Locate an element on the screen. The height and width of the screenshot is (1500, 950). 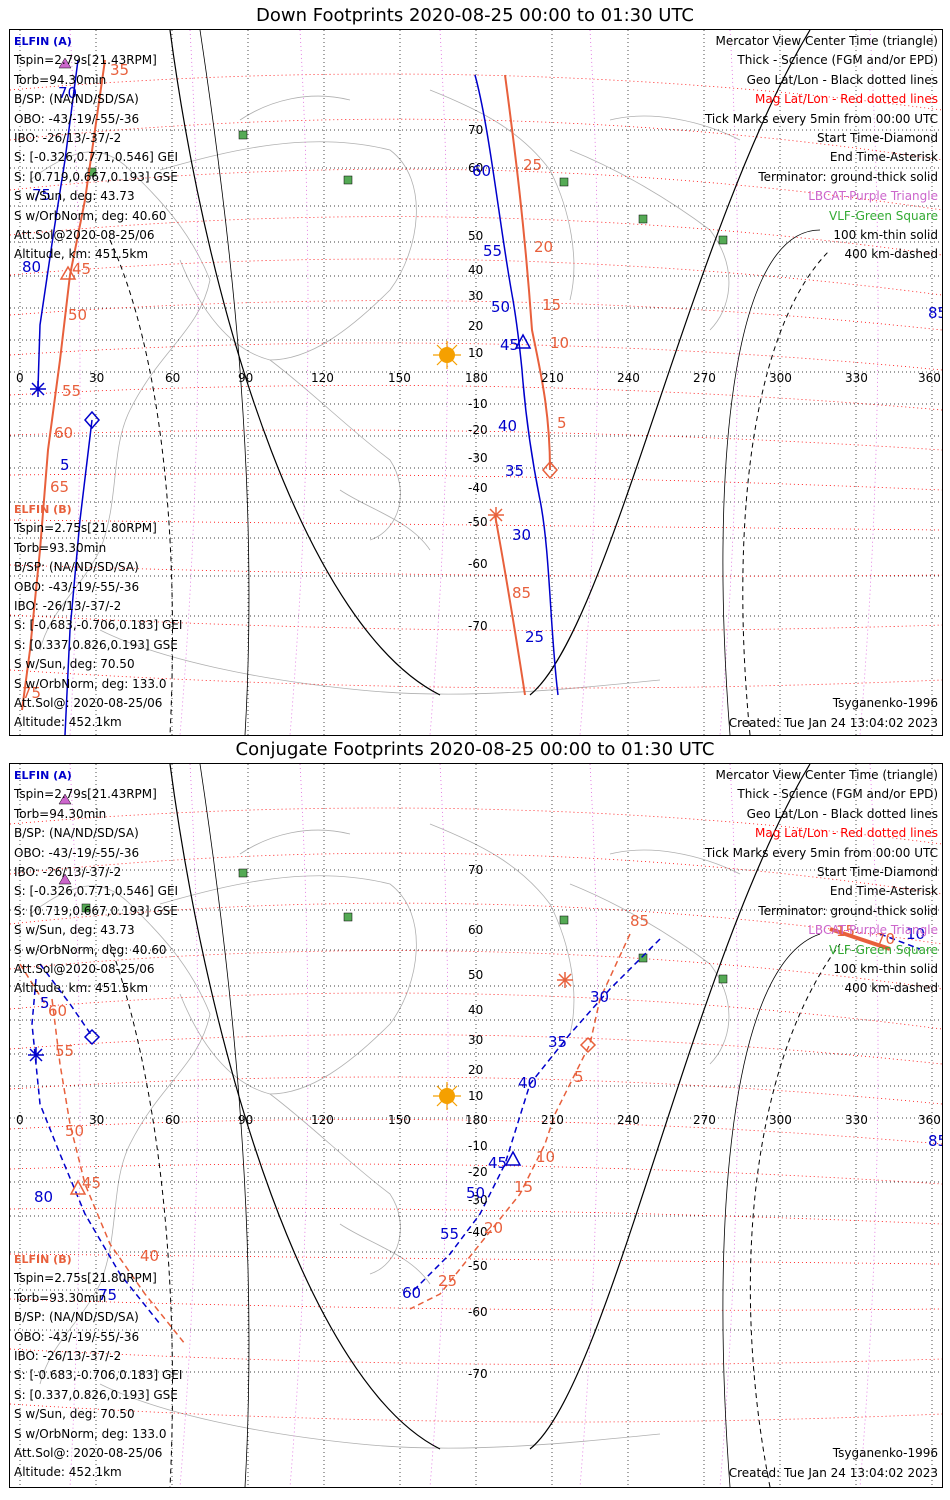
info-line: S w/OrbNorm, deg: 40.60 is located at coordinates (90, 949).